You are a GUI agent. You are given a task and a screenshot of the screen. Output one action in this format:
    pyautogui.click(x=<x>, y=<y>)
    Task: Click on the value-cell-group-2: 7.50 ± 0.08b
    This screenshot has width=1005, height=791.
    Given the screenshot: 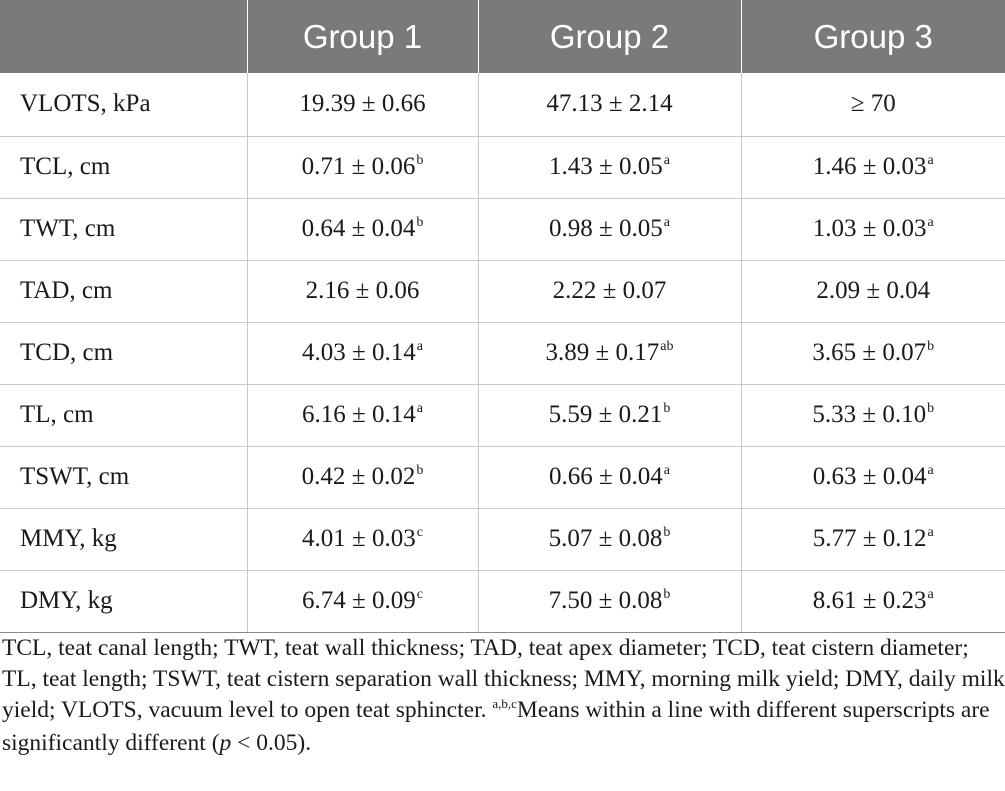 What is the action you would take?
    pyautogui.click(x=609, y=601)
    